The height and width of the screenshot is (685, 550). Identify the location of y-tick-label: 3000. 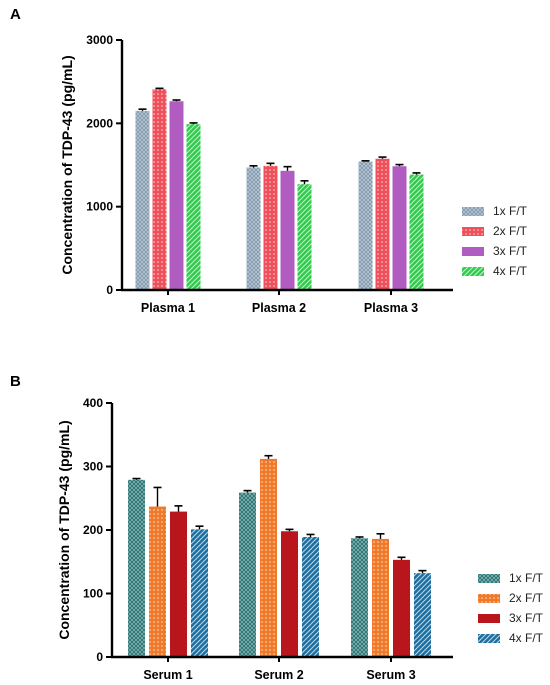
(99, 40).